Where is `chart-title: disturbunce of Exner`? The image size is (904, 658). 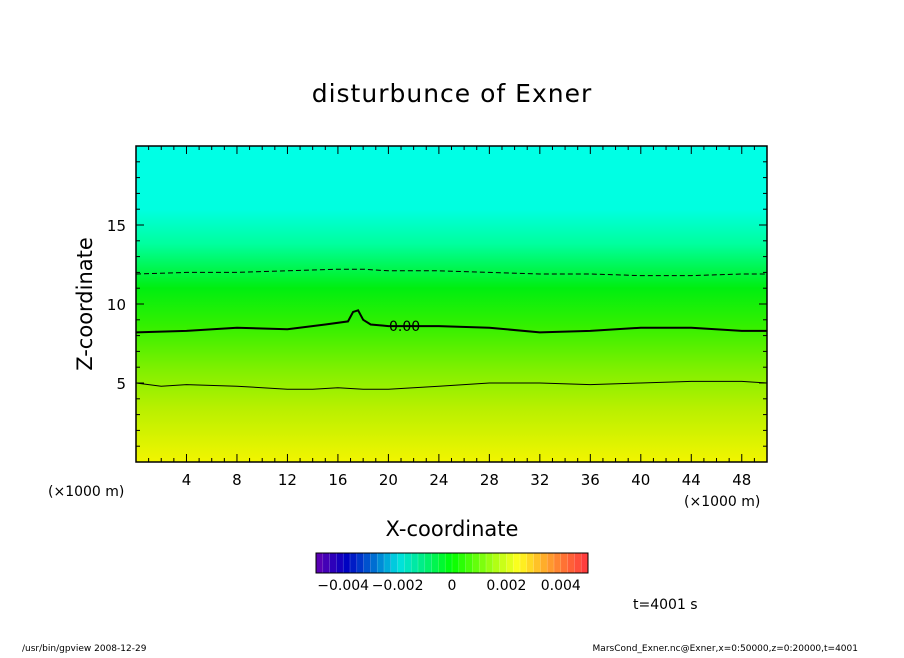 chart-title: disturbunce of Exner is located at coordinates (452, 93).